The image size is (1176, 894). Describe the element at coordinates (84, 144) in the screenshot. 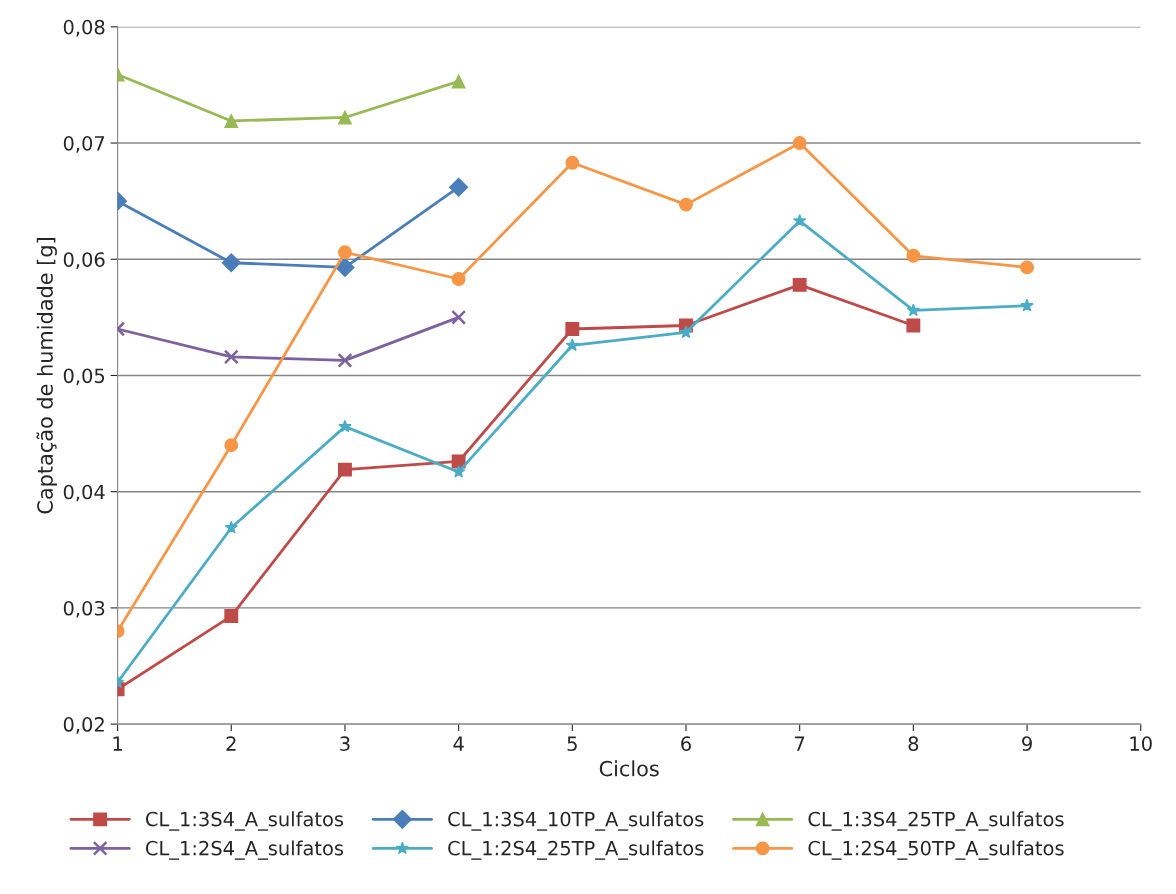

I see `y-tick-label: 0,07` at that location.